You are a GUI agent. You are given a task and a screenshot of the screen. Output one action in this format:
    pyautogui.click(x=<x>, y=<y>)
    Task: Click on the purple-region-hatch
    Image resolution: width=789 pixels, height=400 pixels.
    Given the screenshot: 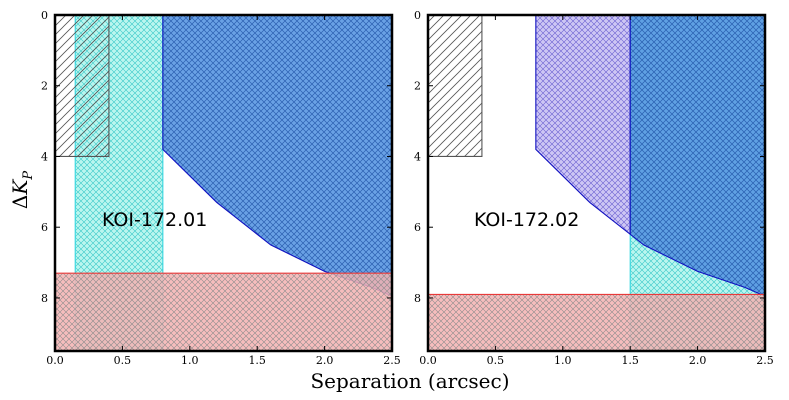 What is the action you would take?
    pyautogui.click(x=583, y=125)
    